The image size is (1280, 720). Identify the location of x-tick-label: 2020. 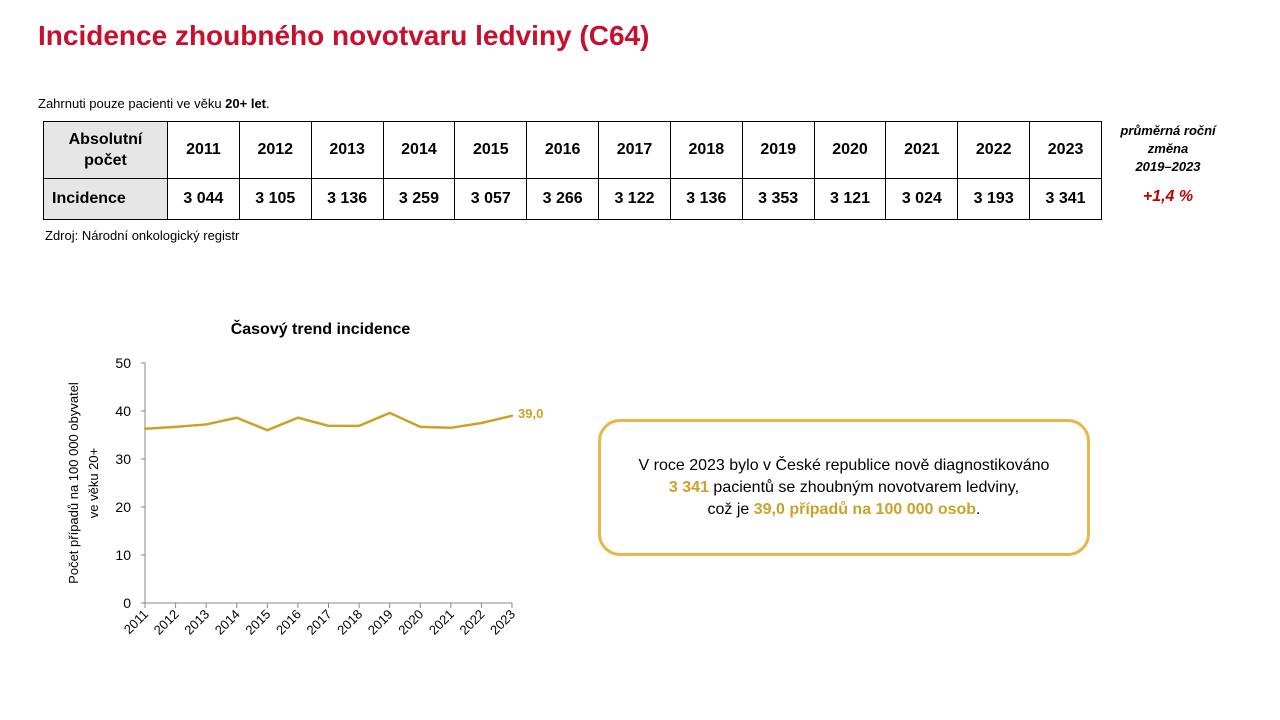
(410, 622).